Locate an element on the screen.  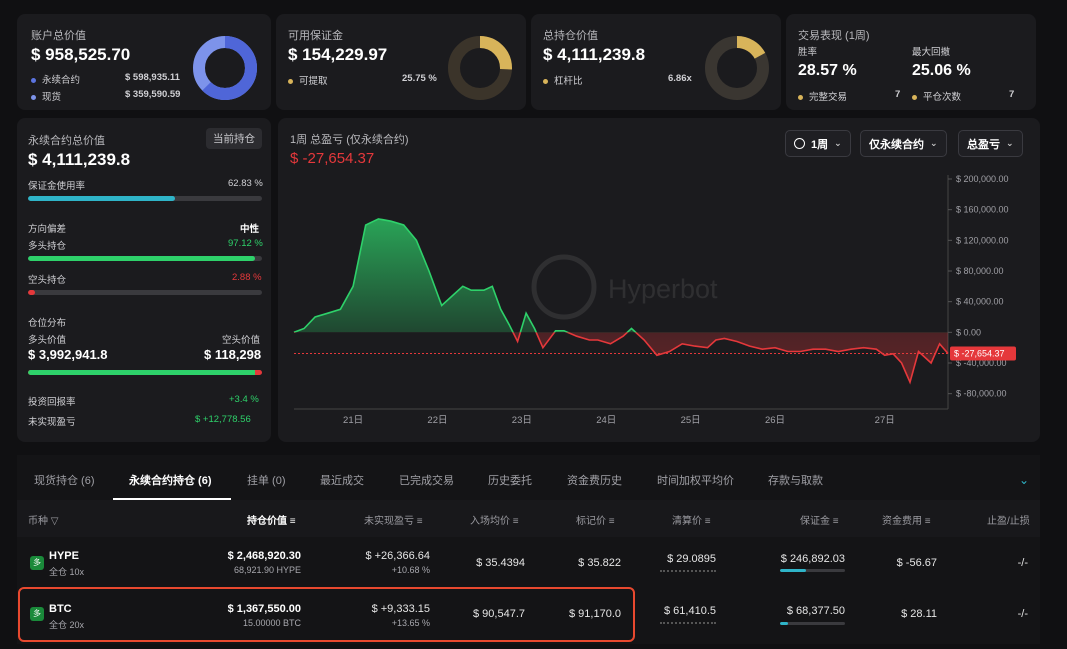
account-value: $ 958,525.70 is located at coordinates (81, 54).